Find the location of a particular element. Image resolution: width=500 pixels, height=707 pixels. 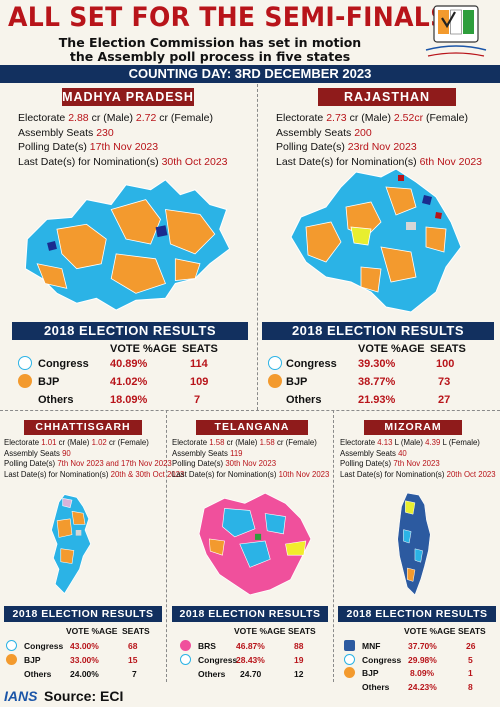

map-chhattisgarh is located at coordinates (71, 544).